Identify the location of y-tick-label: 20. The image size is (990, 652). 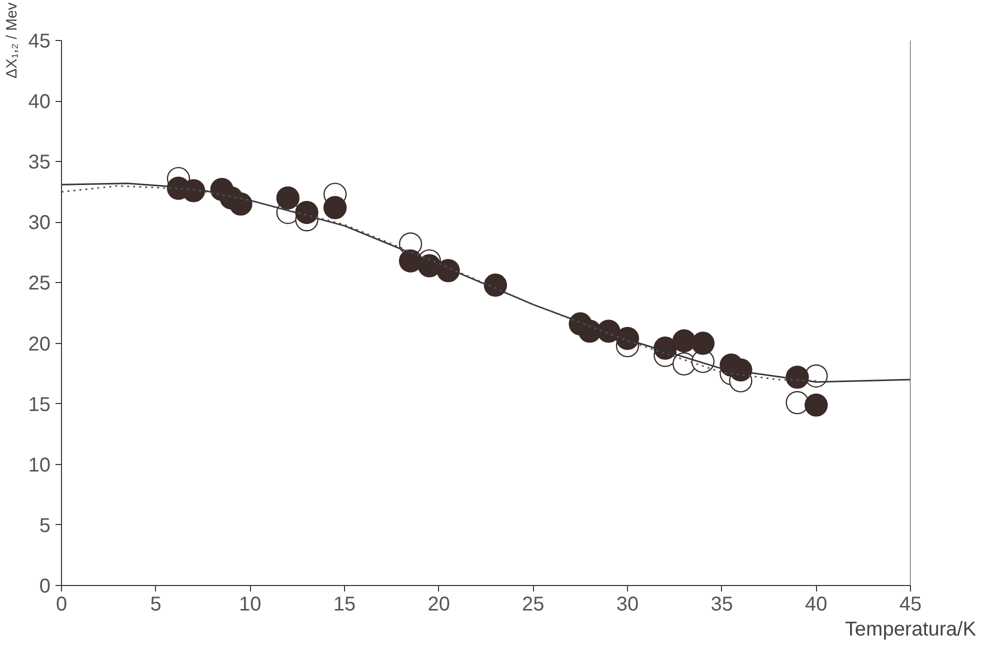
(39, 344).